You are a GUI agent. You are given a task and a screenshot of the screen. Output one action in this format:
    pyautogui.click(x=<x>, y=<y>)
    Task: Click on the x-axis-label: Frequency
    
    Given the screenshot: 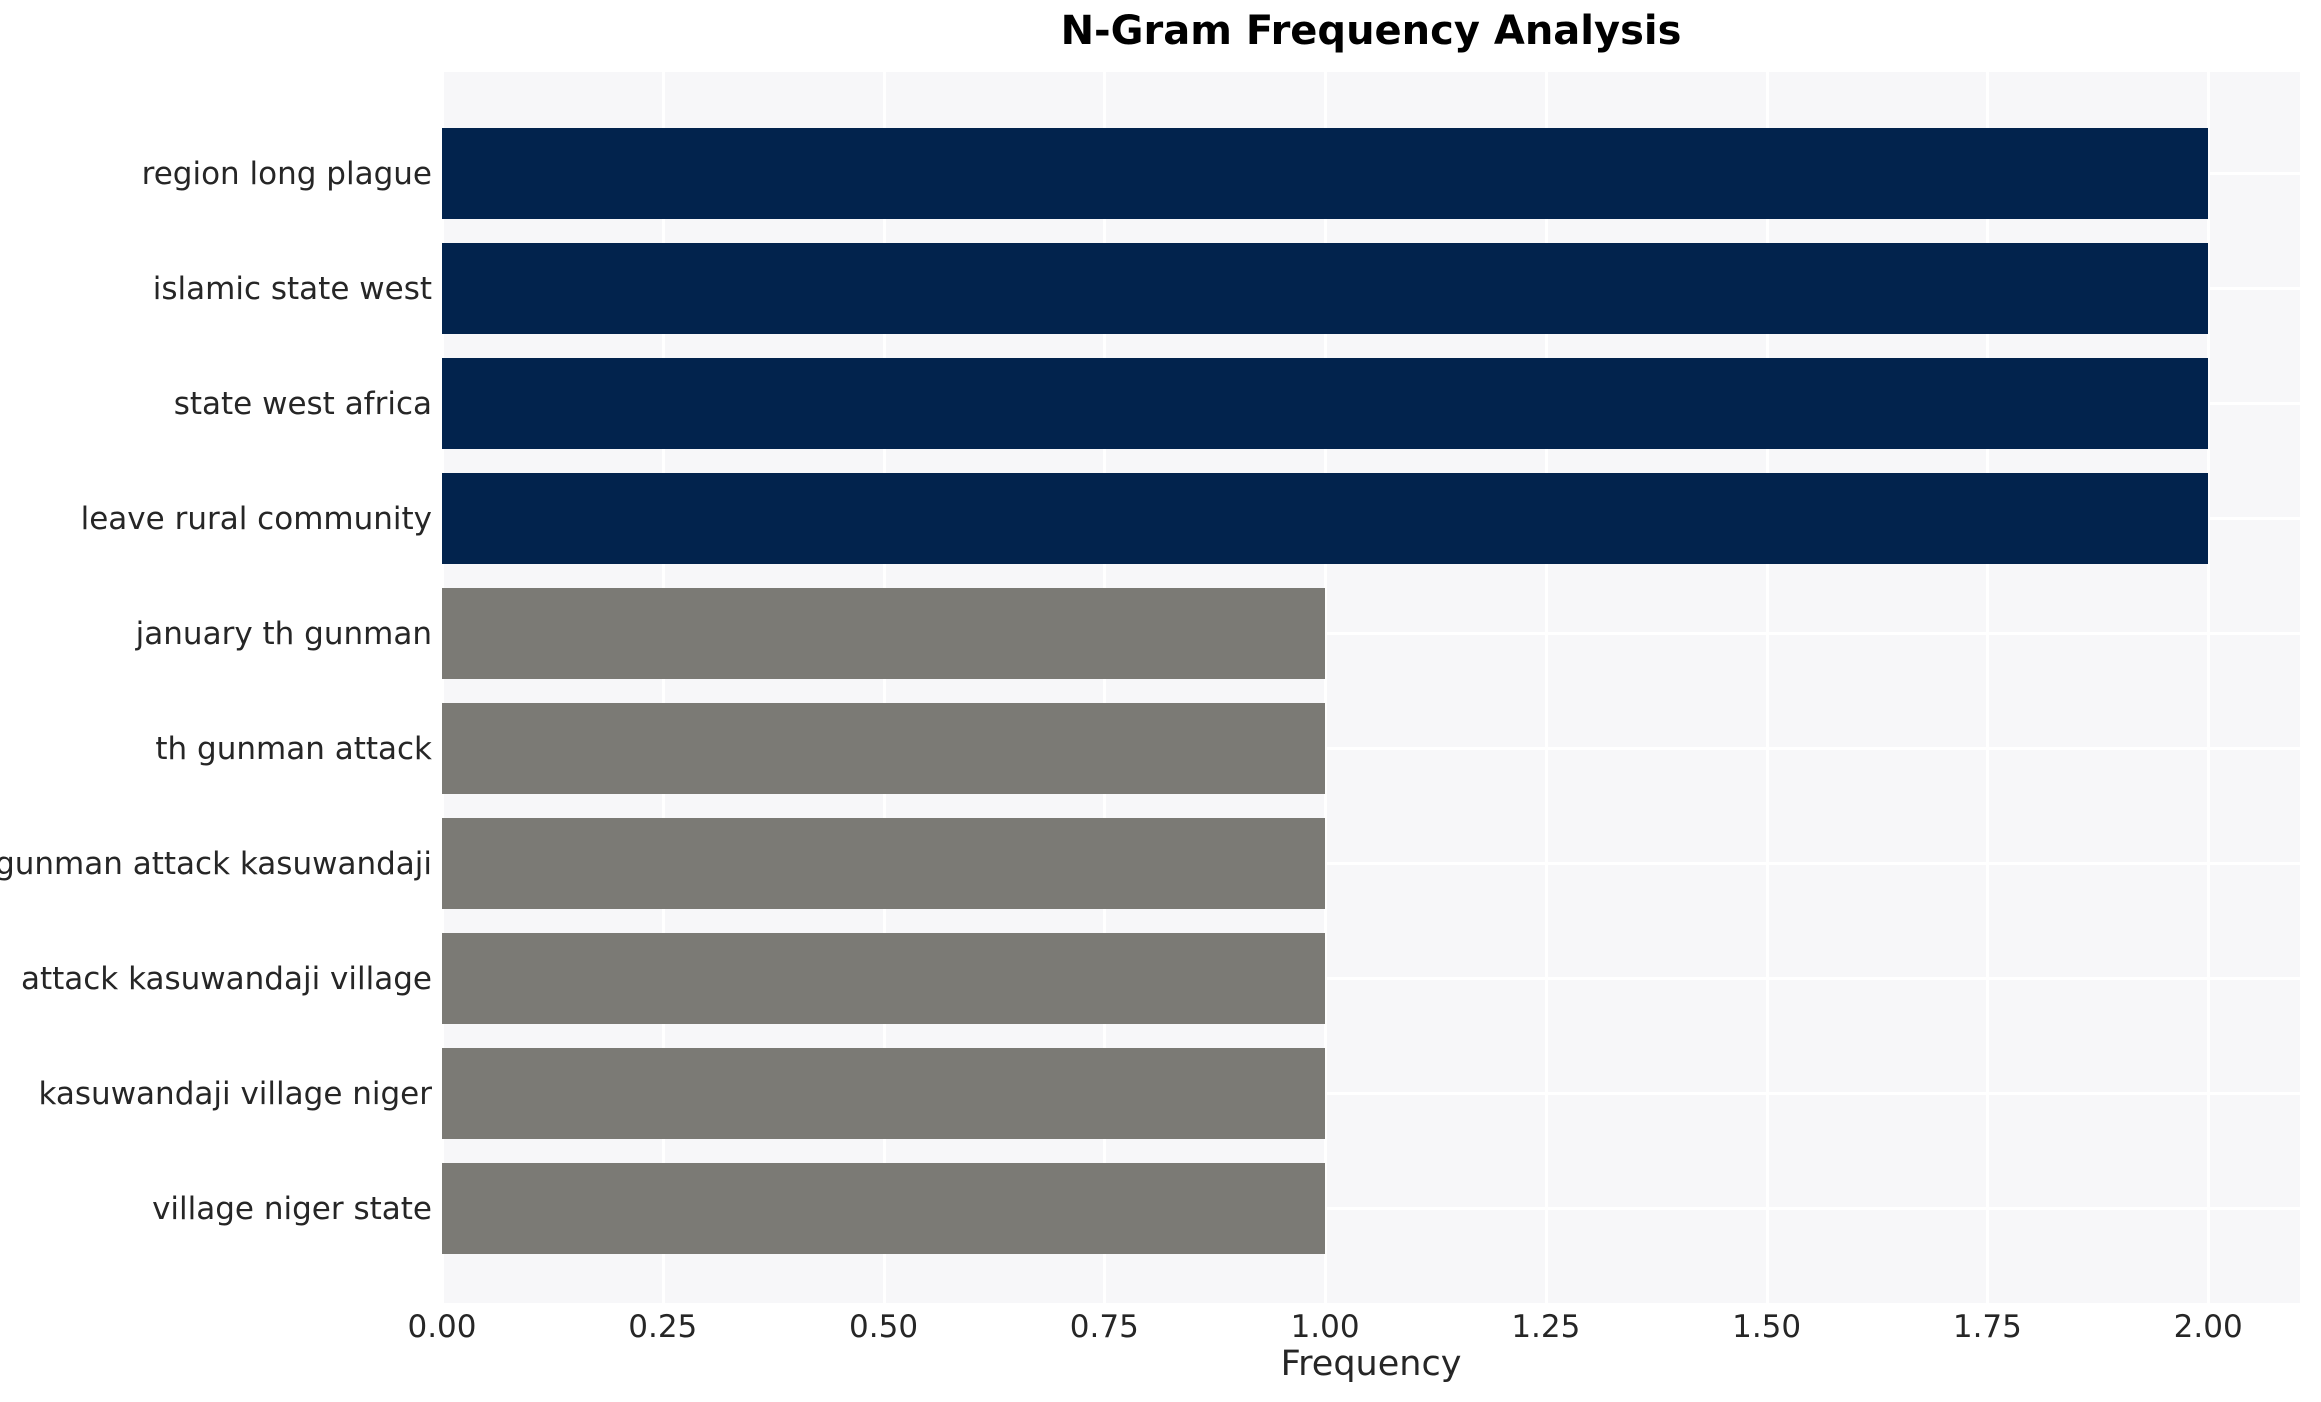 What is the action you would take?
    pyautogui.click(x=1371, y=1364)
    